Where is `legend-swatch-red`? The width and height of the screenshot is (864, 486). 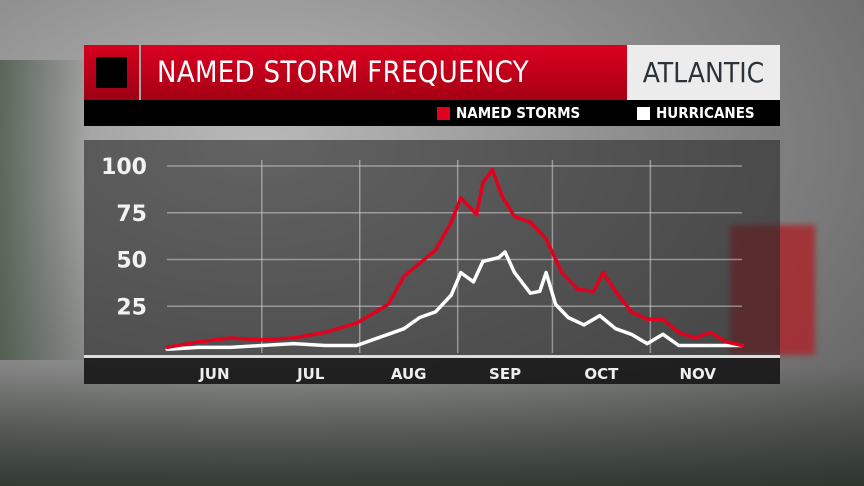 legend-swatch-red is located at coordinates (443, 113).